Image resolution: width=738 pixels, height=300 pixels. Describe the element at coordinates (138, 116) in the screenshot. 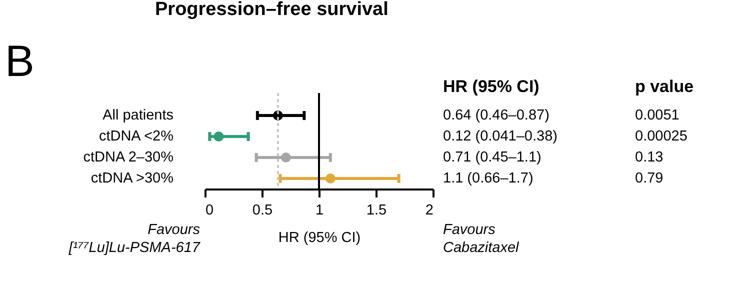

I see `y-tick-label: All patients` at that location.